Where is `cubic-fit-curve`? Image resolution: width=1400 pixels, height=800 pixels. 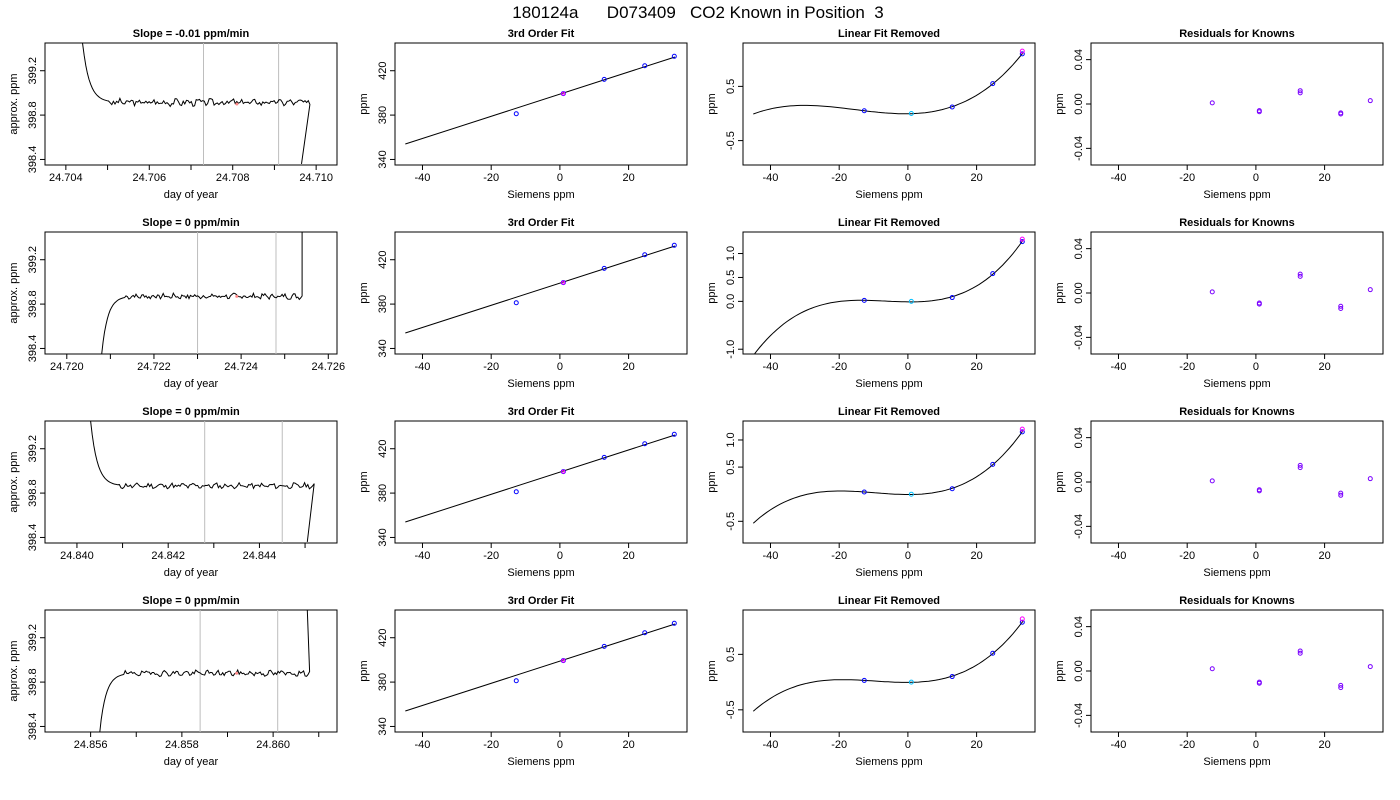 cubic-fit-curve is located at coordinates (888, 477).